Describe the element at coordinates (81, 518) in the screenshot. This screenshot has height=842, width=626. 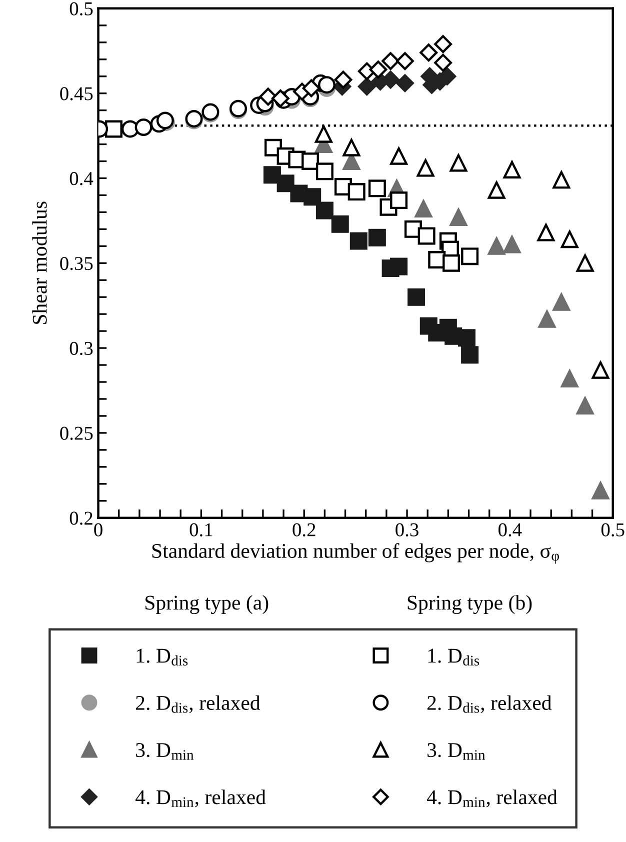
I see `y-tick-label: 0.2` at that location.